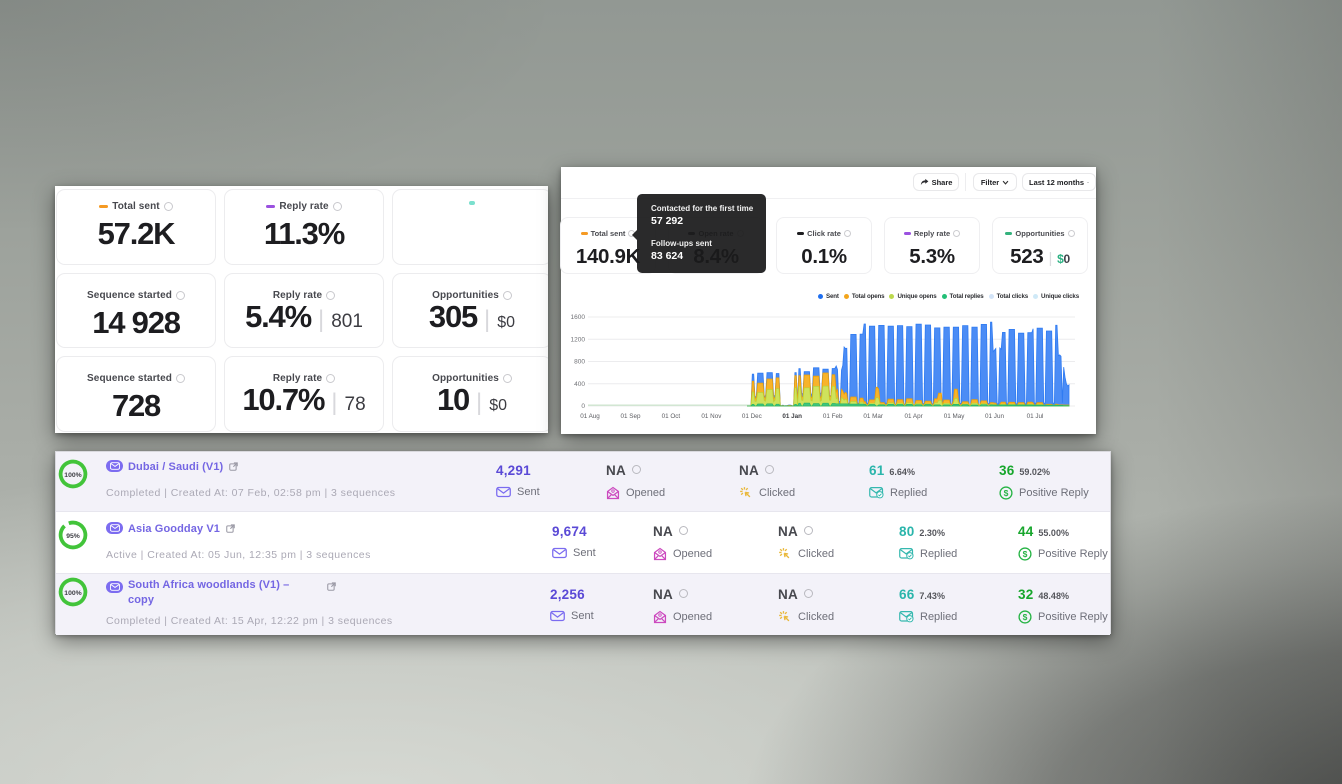 Image resolution: width=1342 pixels, height=784 pixels. I want to click on svg-text: 01 Aug, so click(590, 416).